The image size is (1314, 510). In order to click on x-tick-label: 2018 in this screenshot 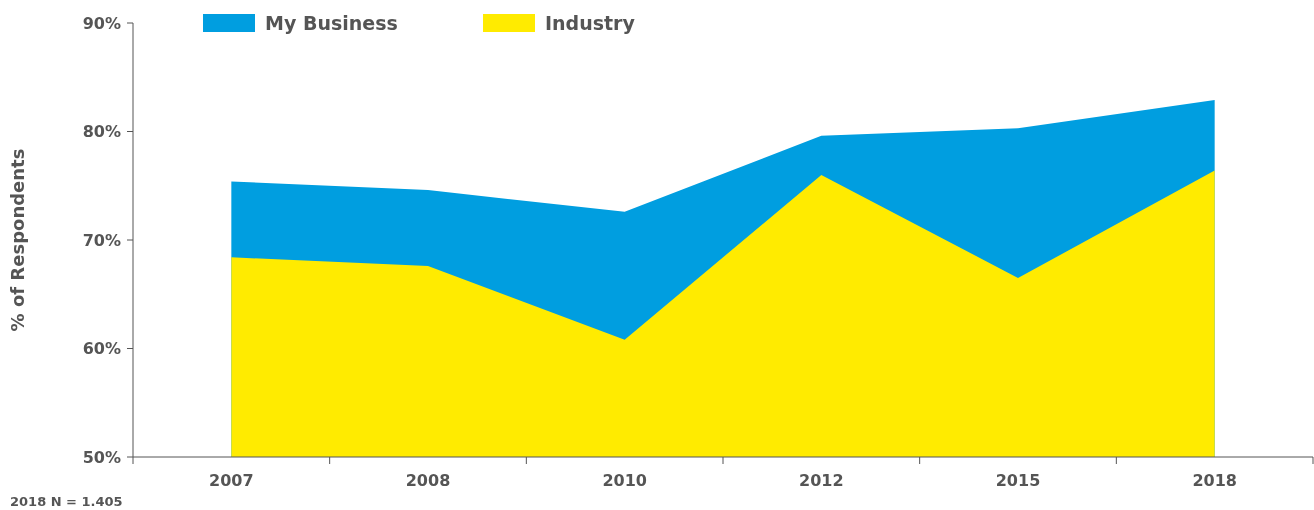, I will do `click(1214, 480)`.